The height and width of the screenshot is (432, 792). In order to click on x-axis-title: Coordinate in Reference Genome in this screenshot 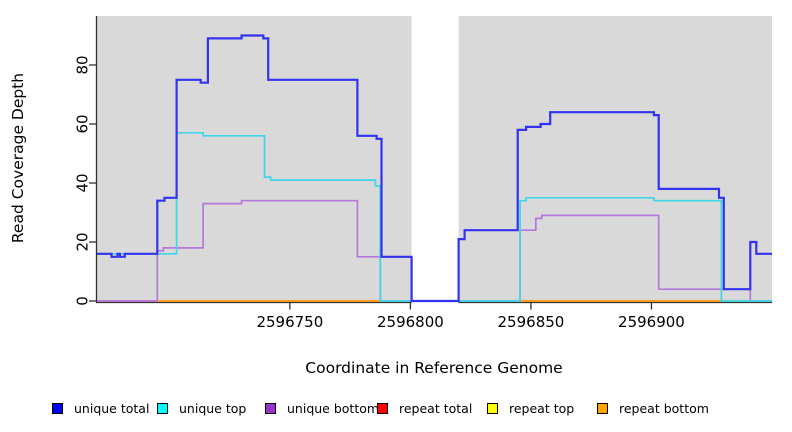, I will do `click(434, 368)`.